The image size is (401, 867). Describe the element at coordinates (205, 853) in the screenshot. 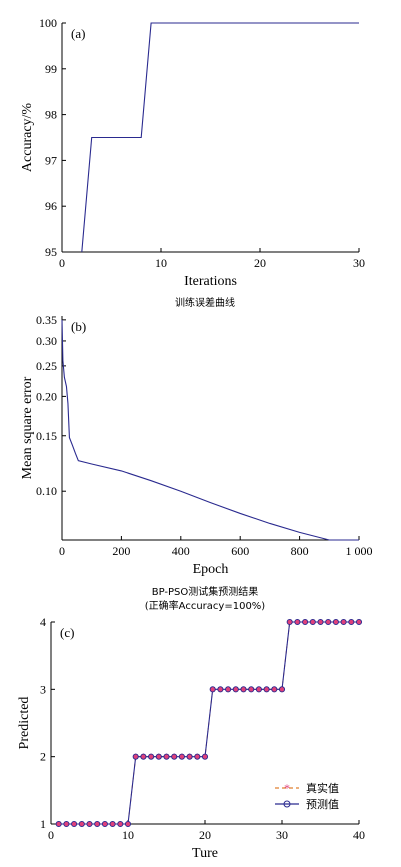

I see `x-axis-label: Ture` at that location.